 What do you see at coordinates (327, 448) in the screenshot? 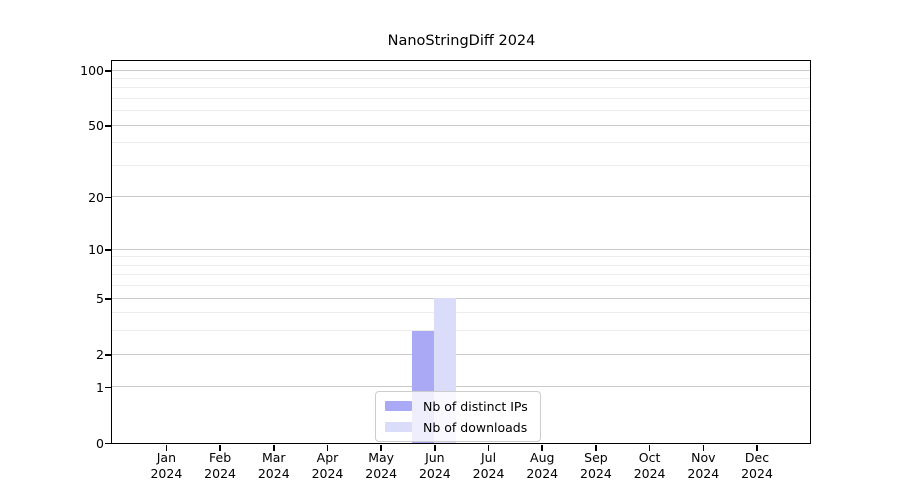
I see `x-tick-apr` at bounding box center [327, 448].